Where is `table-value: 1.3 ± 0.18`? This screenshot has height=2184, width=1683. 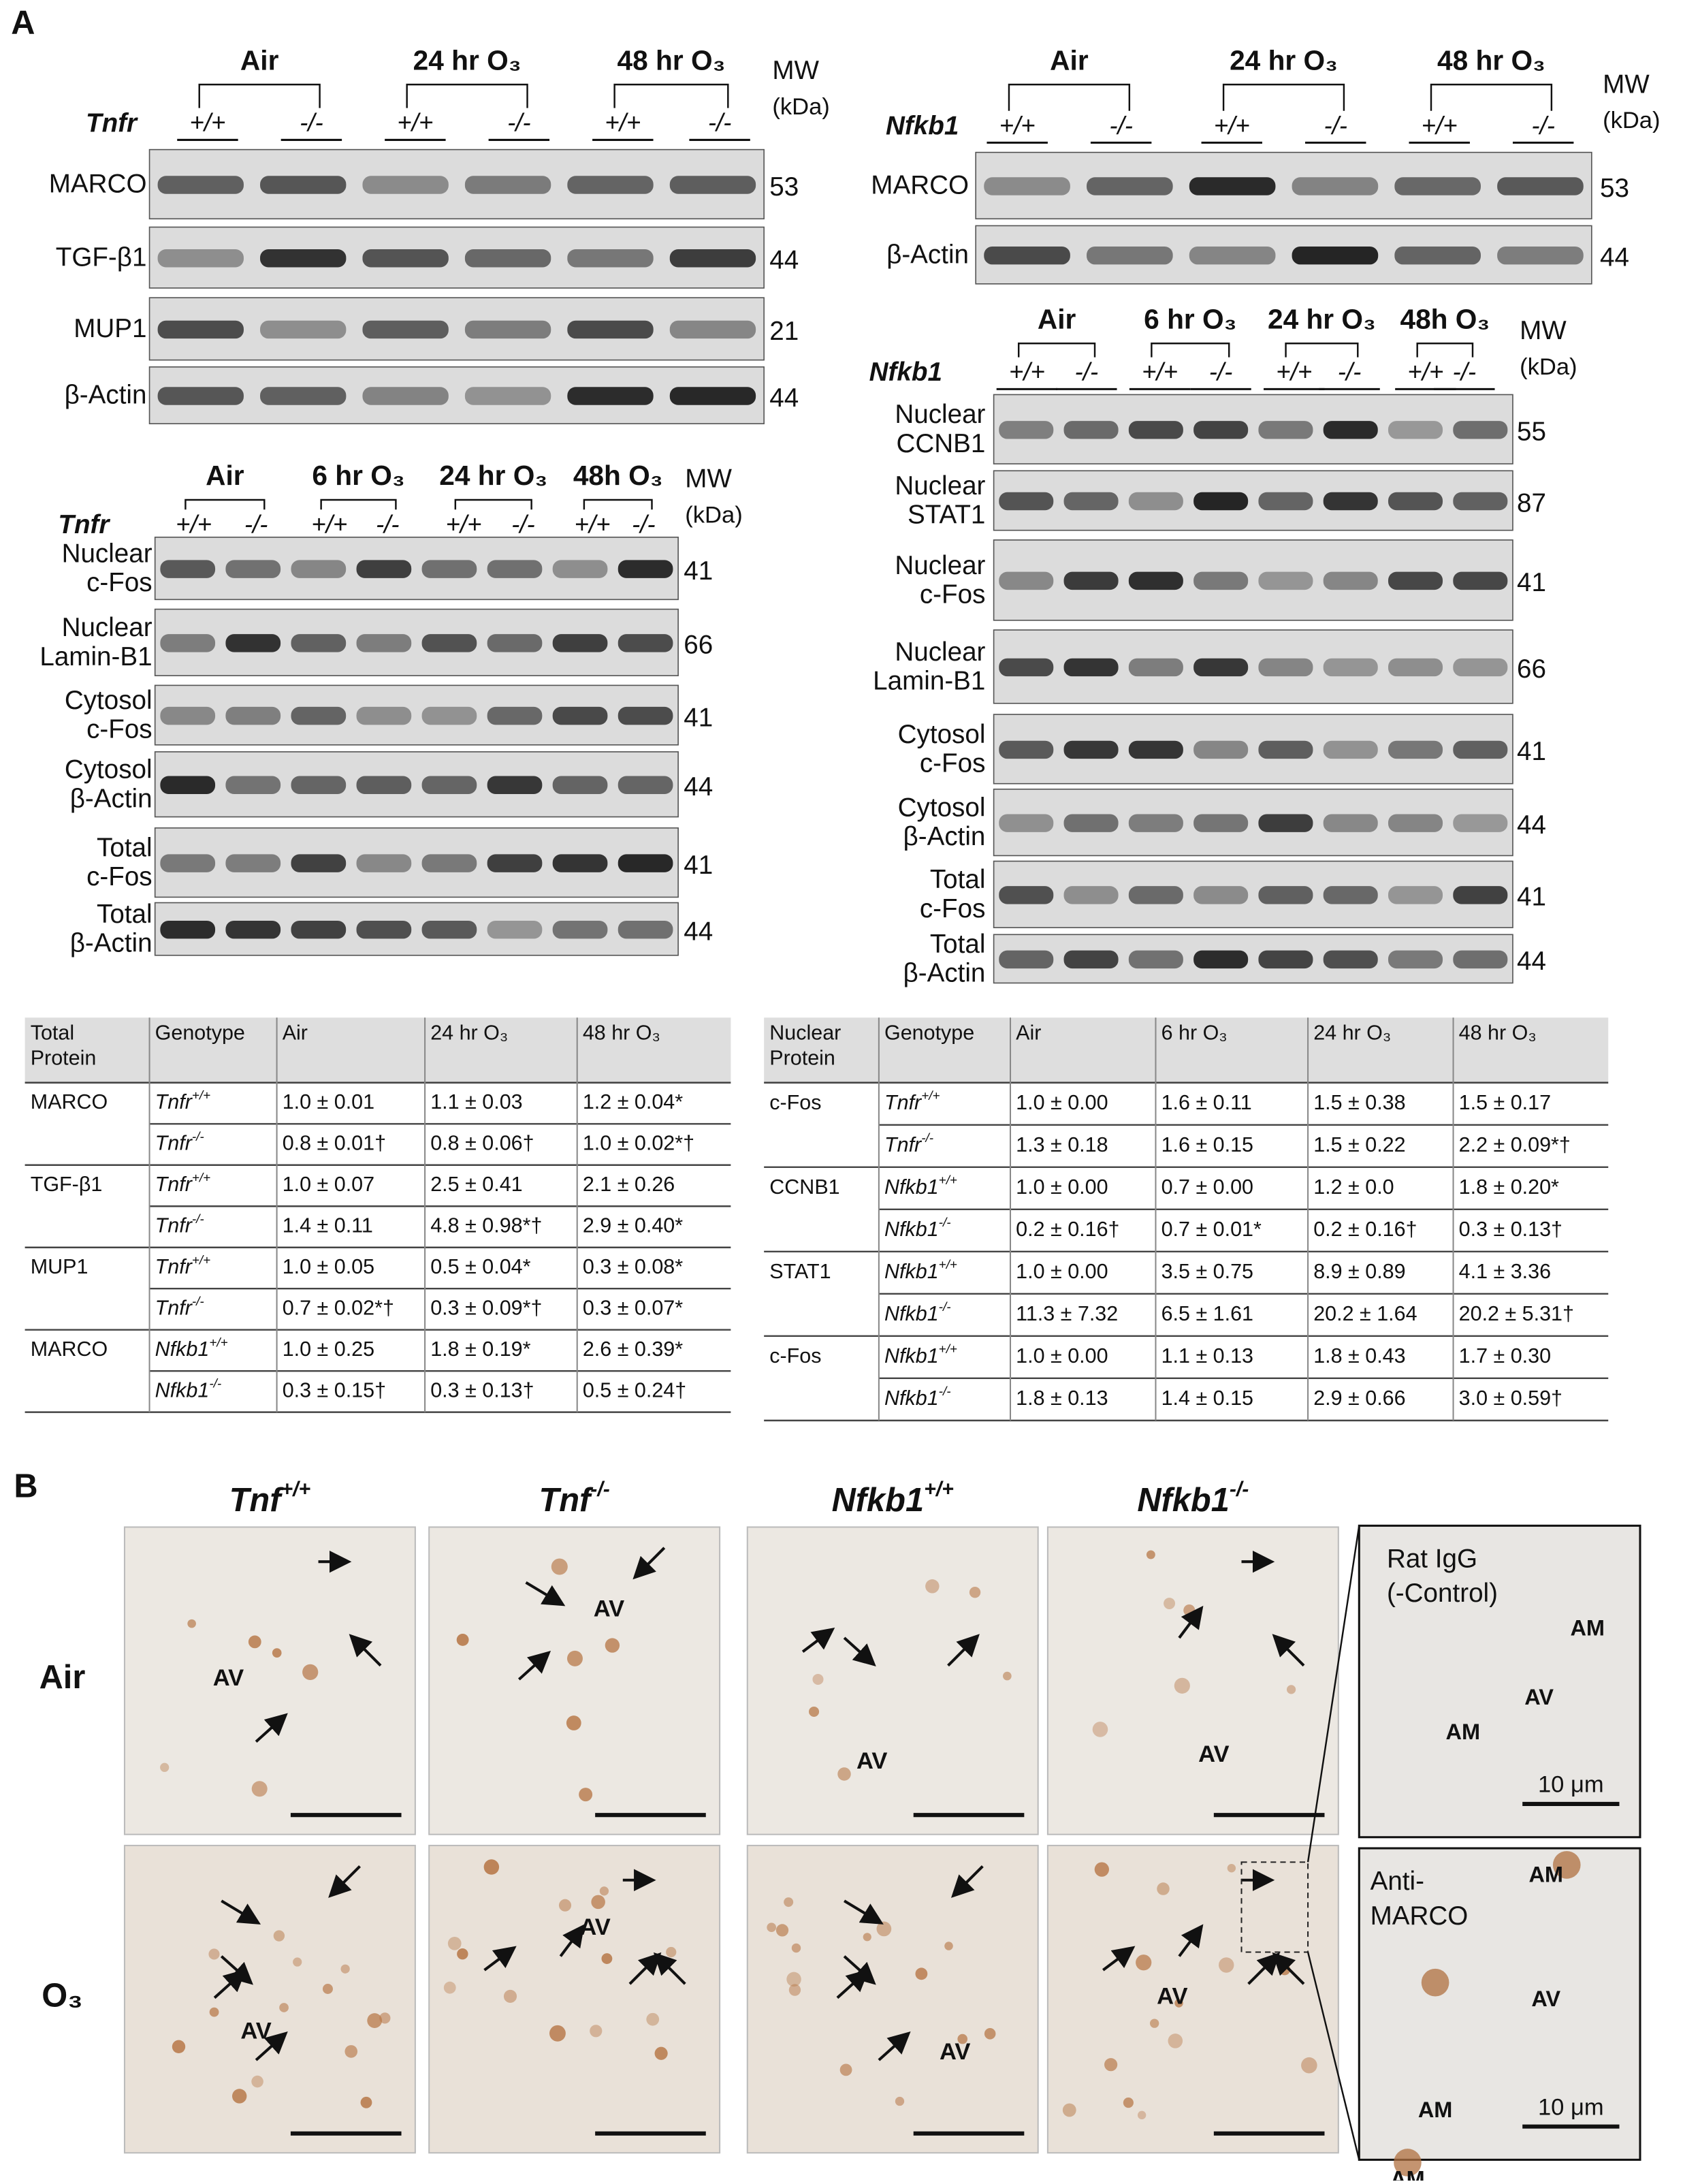 table-value: 1.3 ± 0.18 is located at coordinates (1062, 1144).